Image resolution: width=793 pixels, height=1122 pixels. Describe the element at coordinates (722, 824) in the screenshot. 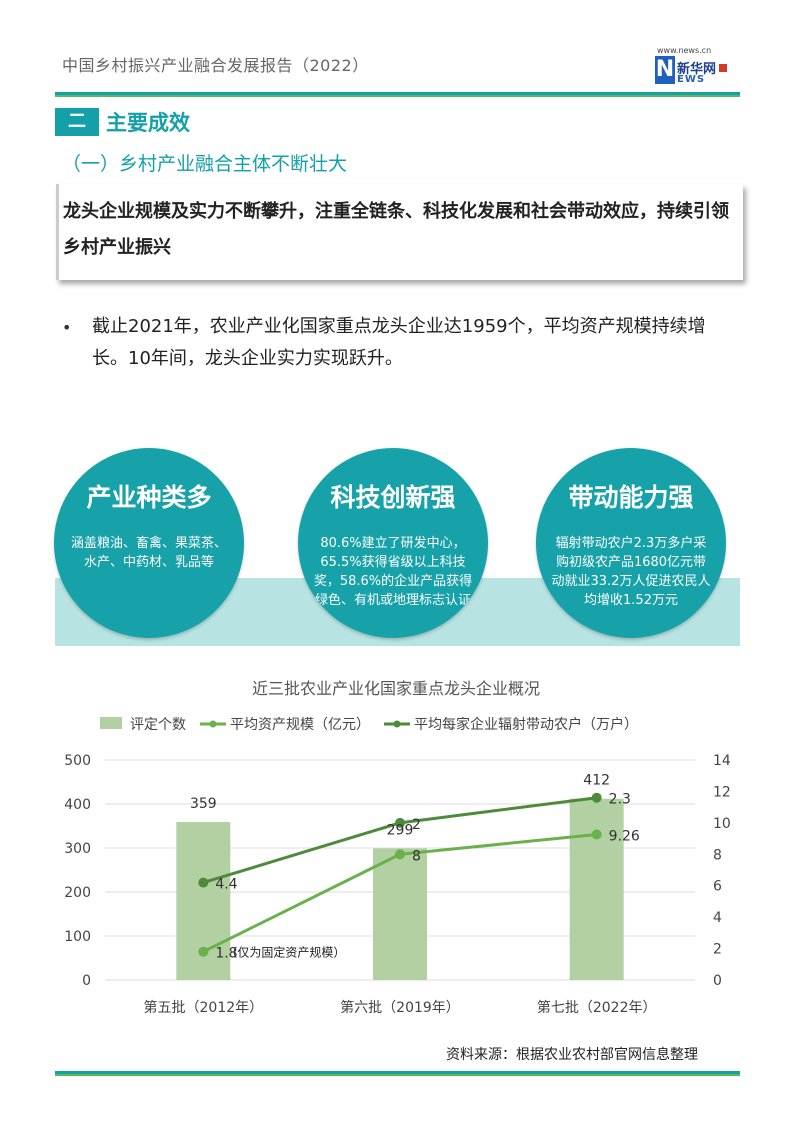

I see `right-axis-tick: 10` at that location.